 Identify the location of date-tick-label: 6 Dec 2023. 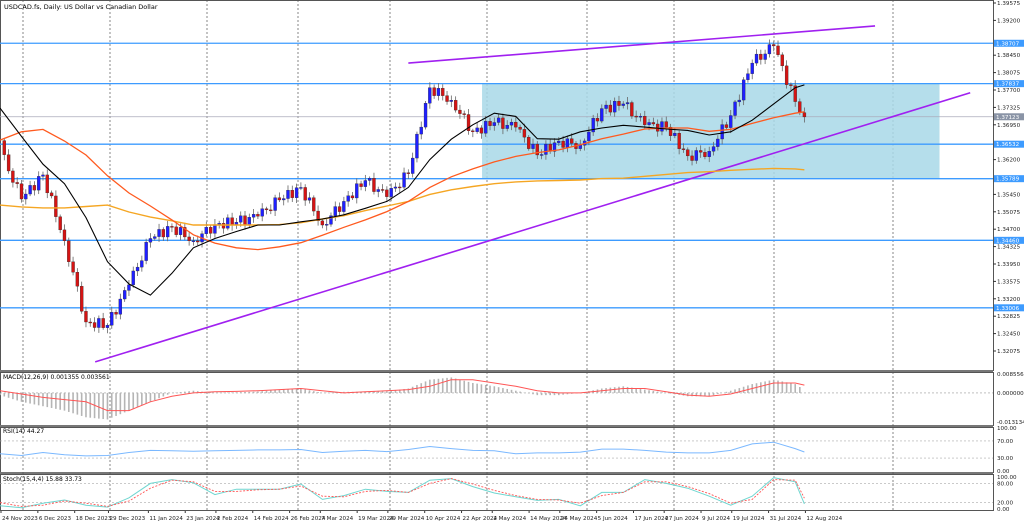
(55, 519).